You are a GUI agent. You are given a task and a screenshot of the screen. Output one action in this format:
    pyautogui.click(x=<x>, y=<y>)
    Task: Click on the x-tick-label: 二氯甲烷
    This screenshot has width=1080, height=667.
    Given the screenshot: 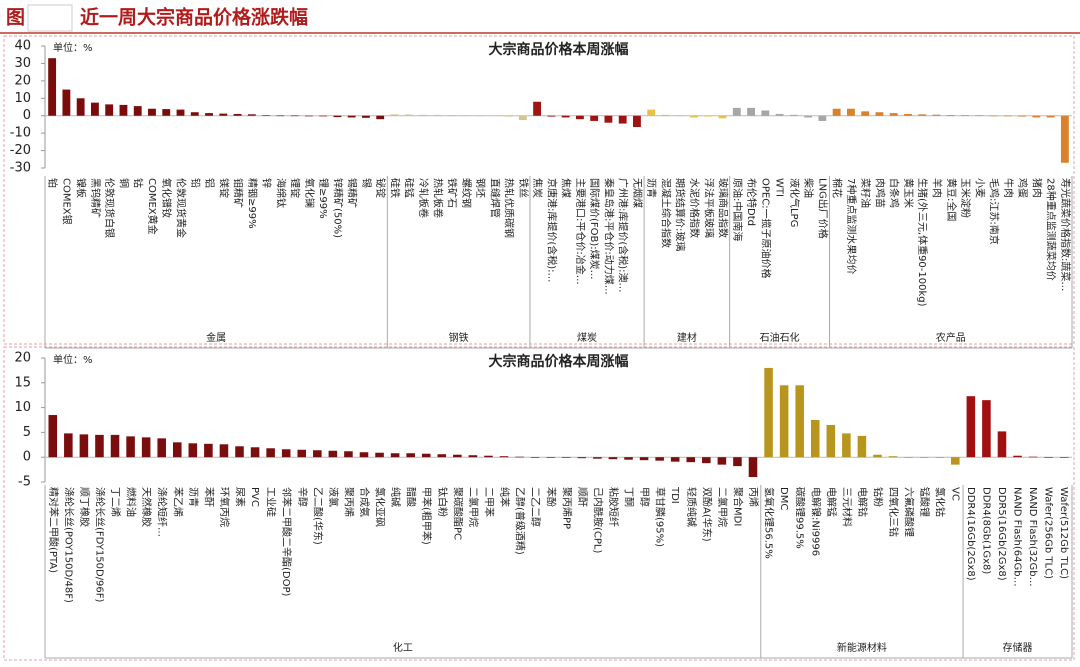 What is the action you would take?
    pyautogui.click(x=473, y=507)
    